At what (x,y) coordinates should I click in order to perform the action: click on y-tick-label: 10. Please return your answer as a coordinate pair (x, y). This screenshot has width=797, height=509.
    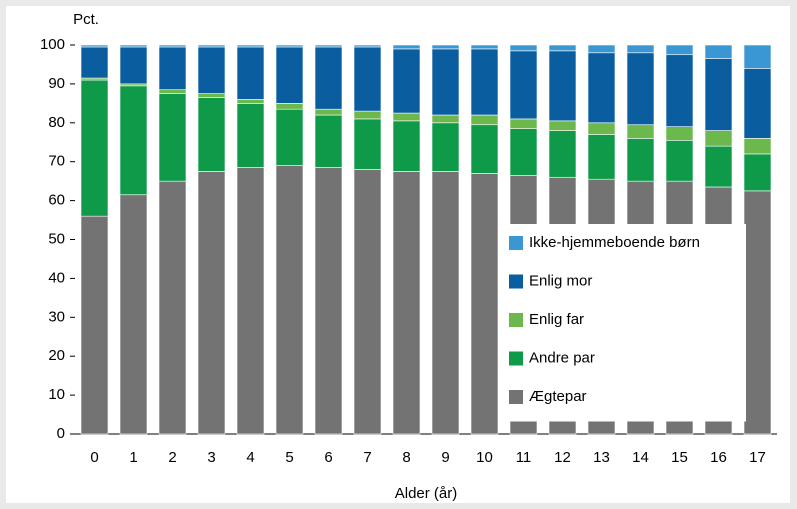
    Looking at the image, I should click on (56, 394).